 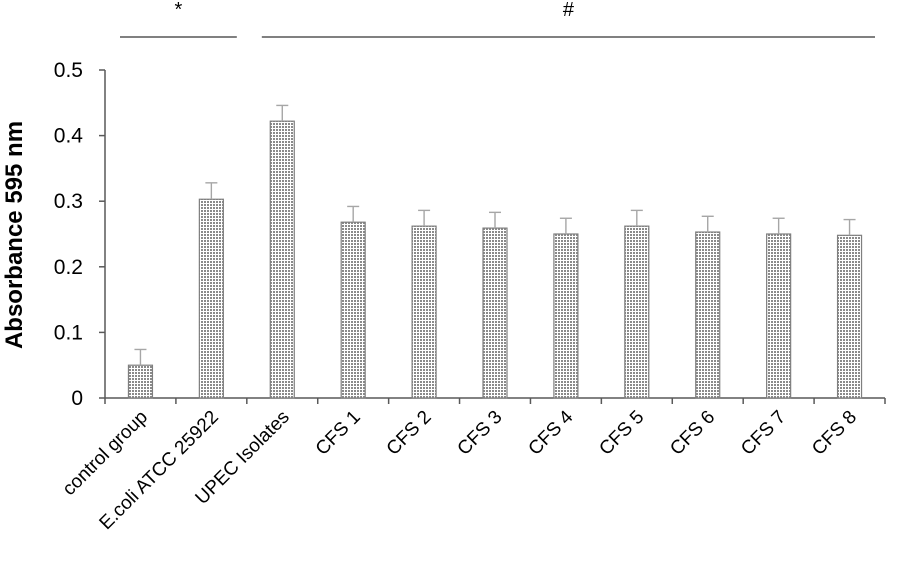 What do you see at coordinates (551, 432) in the screenshot?
I see `x-category-label: CFS 4` at bounding box center [551, 432].